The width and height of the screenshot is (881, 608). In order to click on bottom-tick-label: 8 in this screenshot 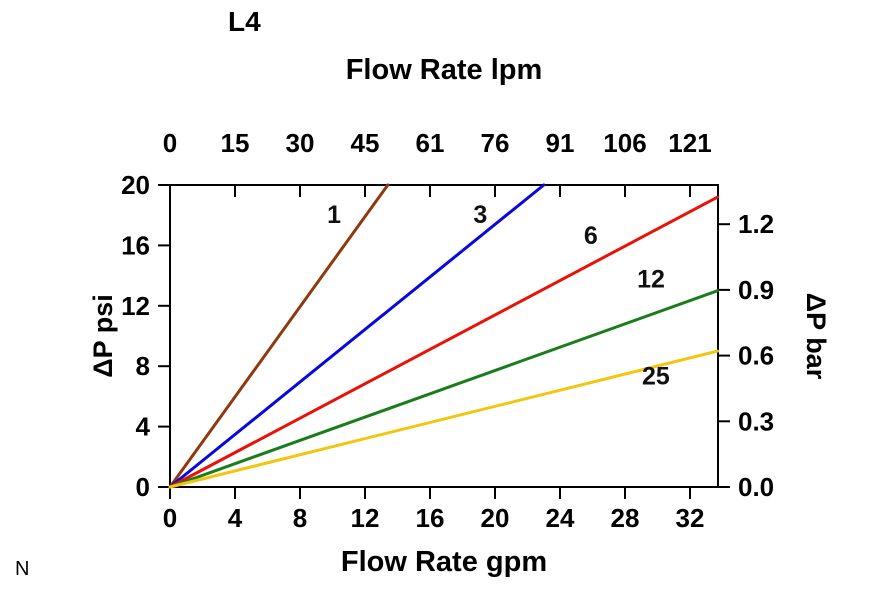, I will do `click(300, 518)`.